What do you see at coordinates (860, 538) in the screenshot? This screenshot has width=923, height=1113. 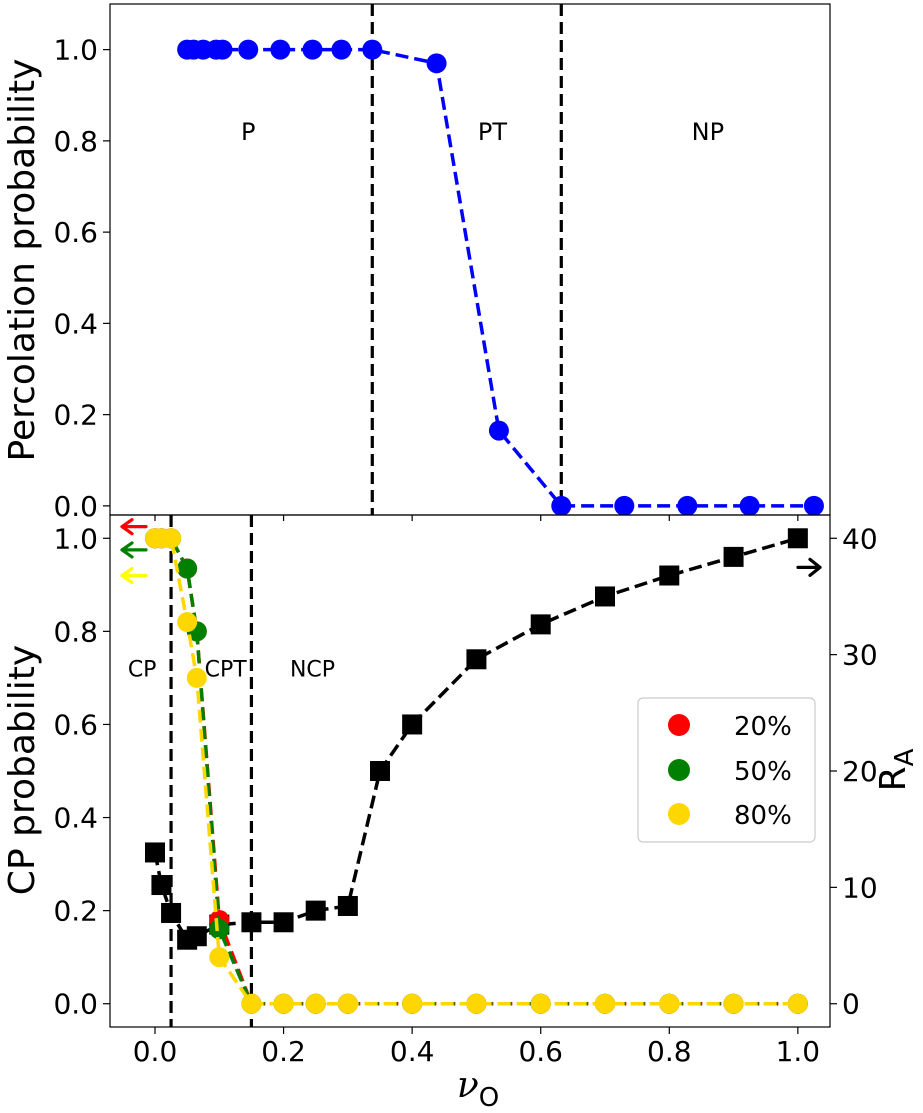 I see `right-y-tick-label: 40` at bounding box center [860, 538].